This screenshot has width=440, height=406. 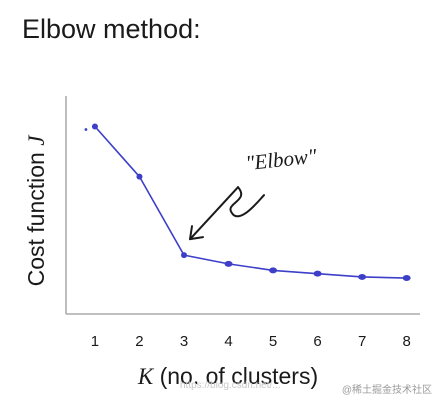 I want to click on page-title: Elbow method:, so click(x=111, y=29).